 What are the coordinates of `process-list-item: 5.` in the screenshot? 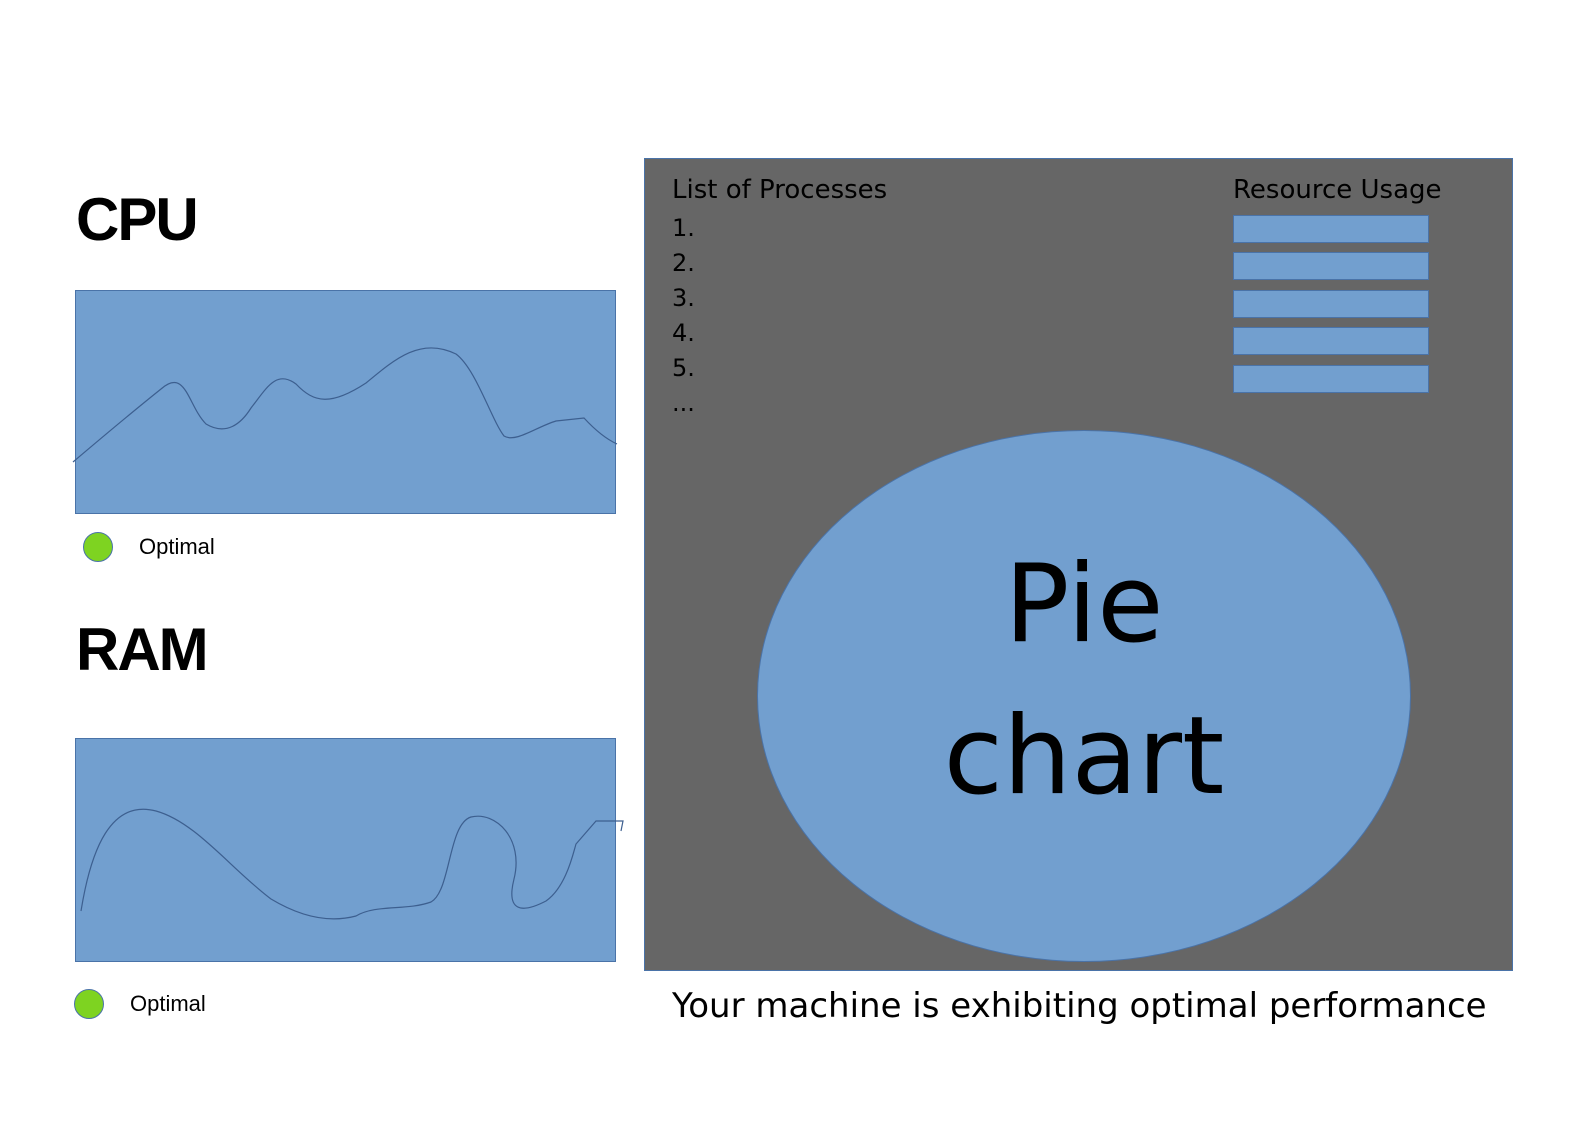 It's located at (683, 368).